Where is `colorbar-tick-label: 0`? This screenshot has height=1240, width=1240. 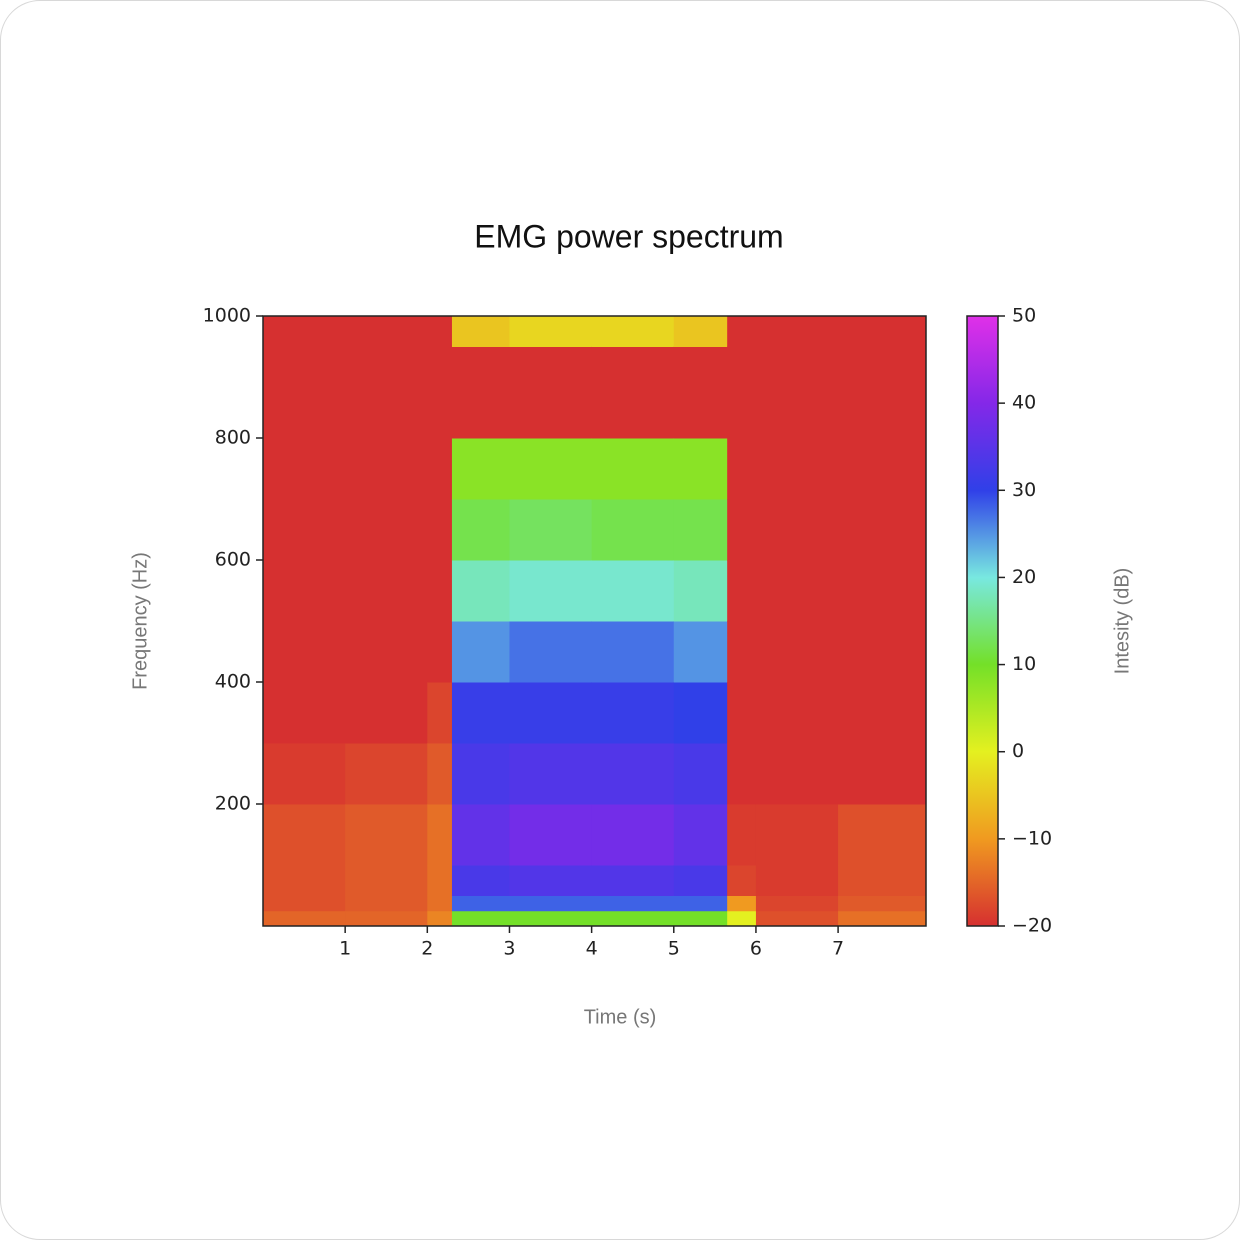 colorbar-tick-label: 0 is located at coordinates (1018, 751).